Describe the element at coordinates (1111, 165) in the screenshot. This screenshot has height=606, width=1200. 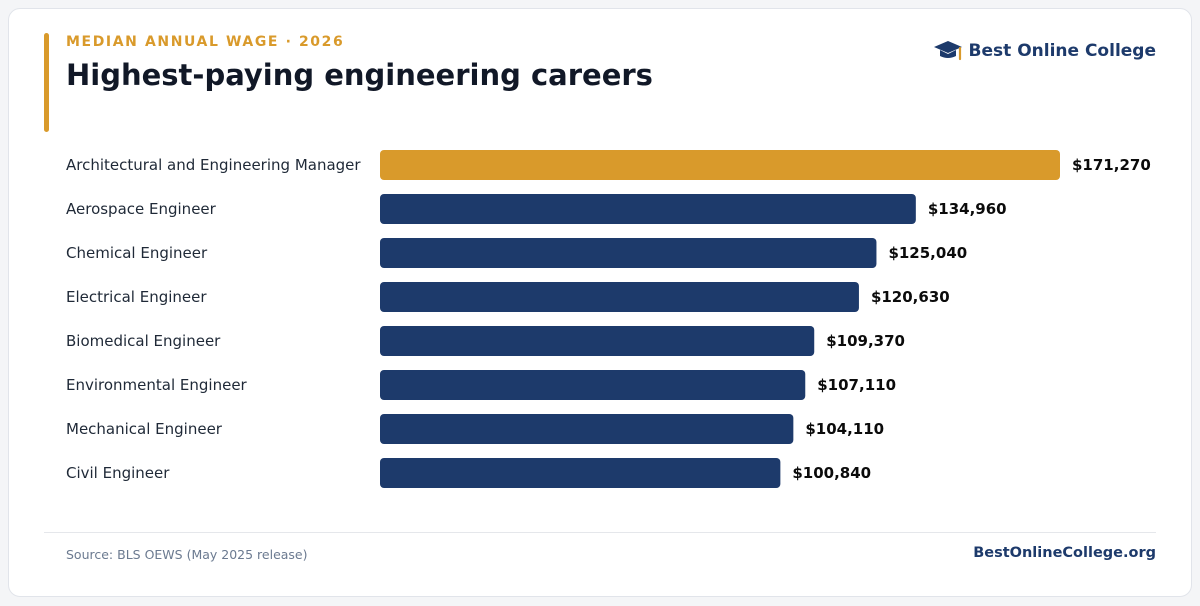
I see `value-label: $171,270` at that location.